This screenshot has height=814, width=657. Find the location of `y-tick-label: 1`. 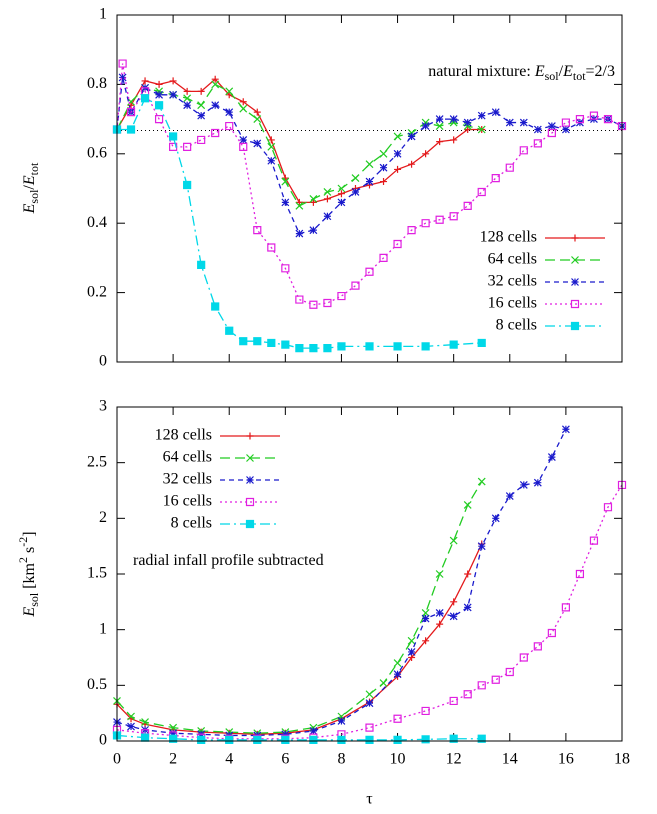

y-tick-label: 1 is located at coordinates (103, 14).